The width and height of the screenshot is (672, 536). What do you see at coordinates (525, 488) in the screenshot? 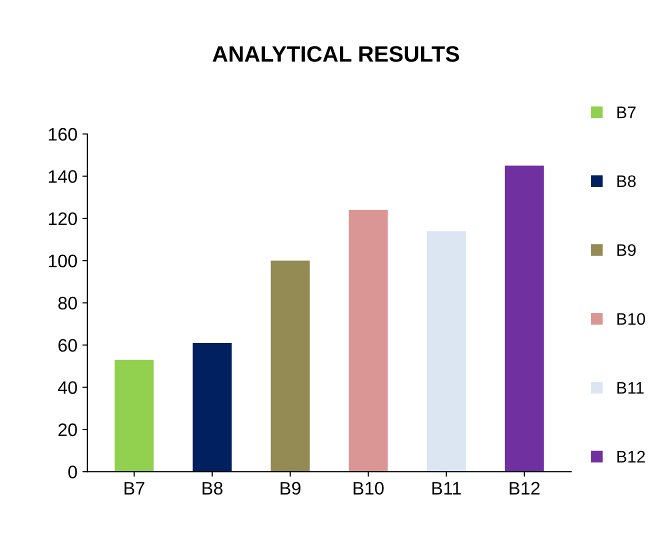
I see `x-tick-label: B12` at bounding box center [525, 488].